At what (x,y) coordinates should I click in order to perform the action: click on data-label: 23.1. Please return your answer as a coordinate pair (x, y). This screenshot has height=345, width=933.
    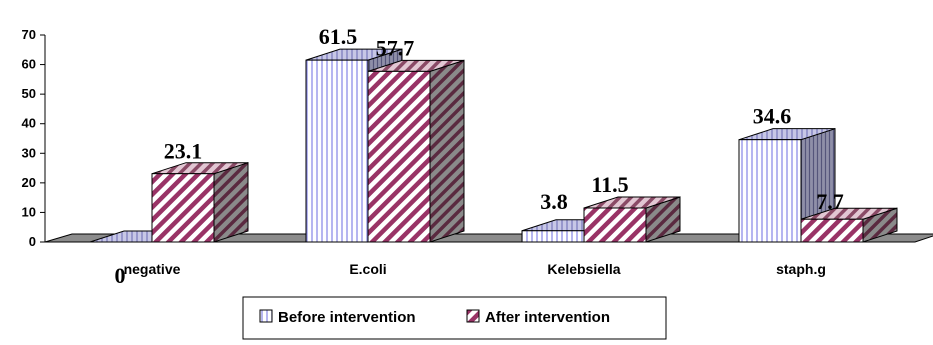
    Looking at the image, I should click on (183, 151).